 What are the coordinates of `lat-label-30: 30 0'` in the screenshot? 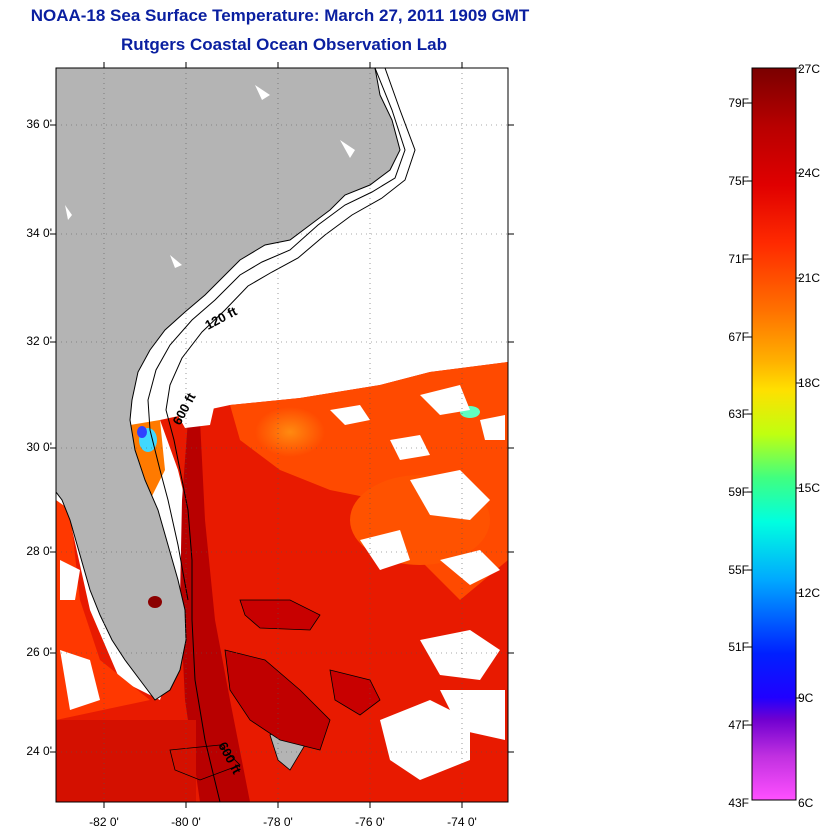 It's located at (39, 447).